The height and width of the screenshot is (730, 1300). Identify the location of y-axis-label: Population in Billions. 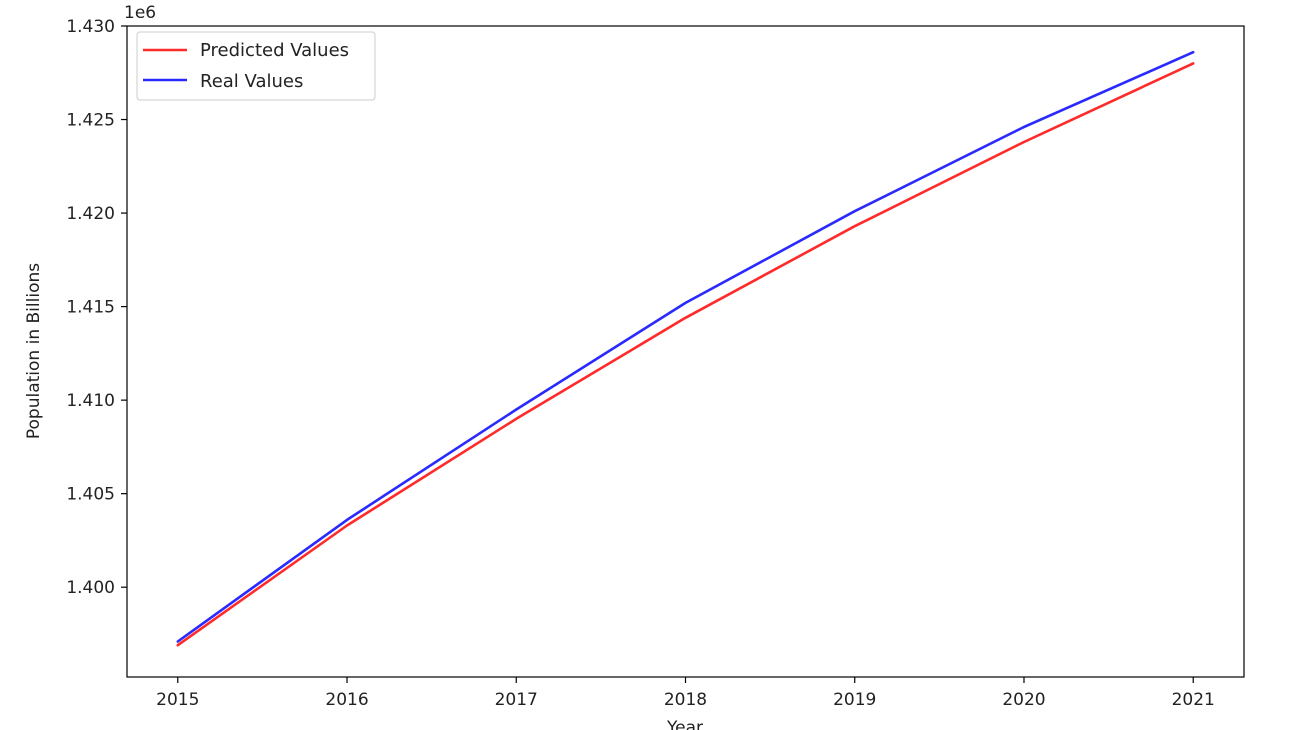
(34, 351).